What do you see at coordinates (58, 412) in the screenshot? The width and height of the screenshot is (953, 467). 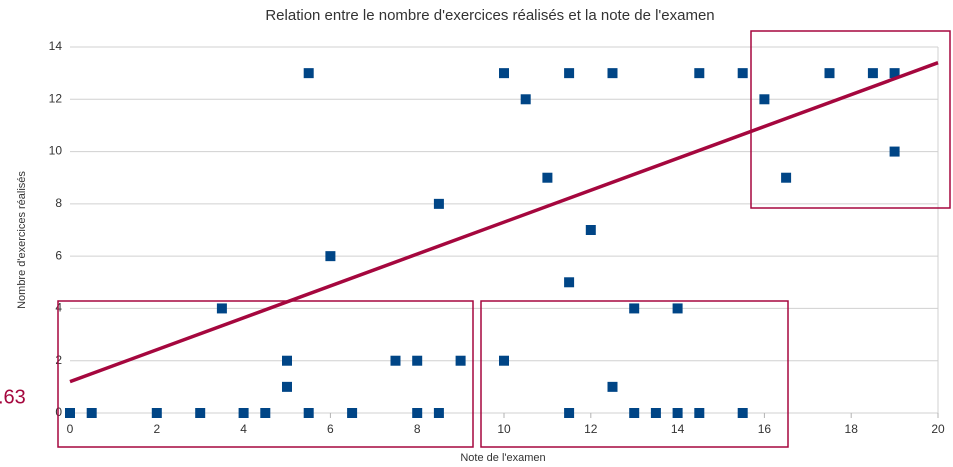 I see `y-tick-label: 0` at bounding box center [58, 412].